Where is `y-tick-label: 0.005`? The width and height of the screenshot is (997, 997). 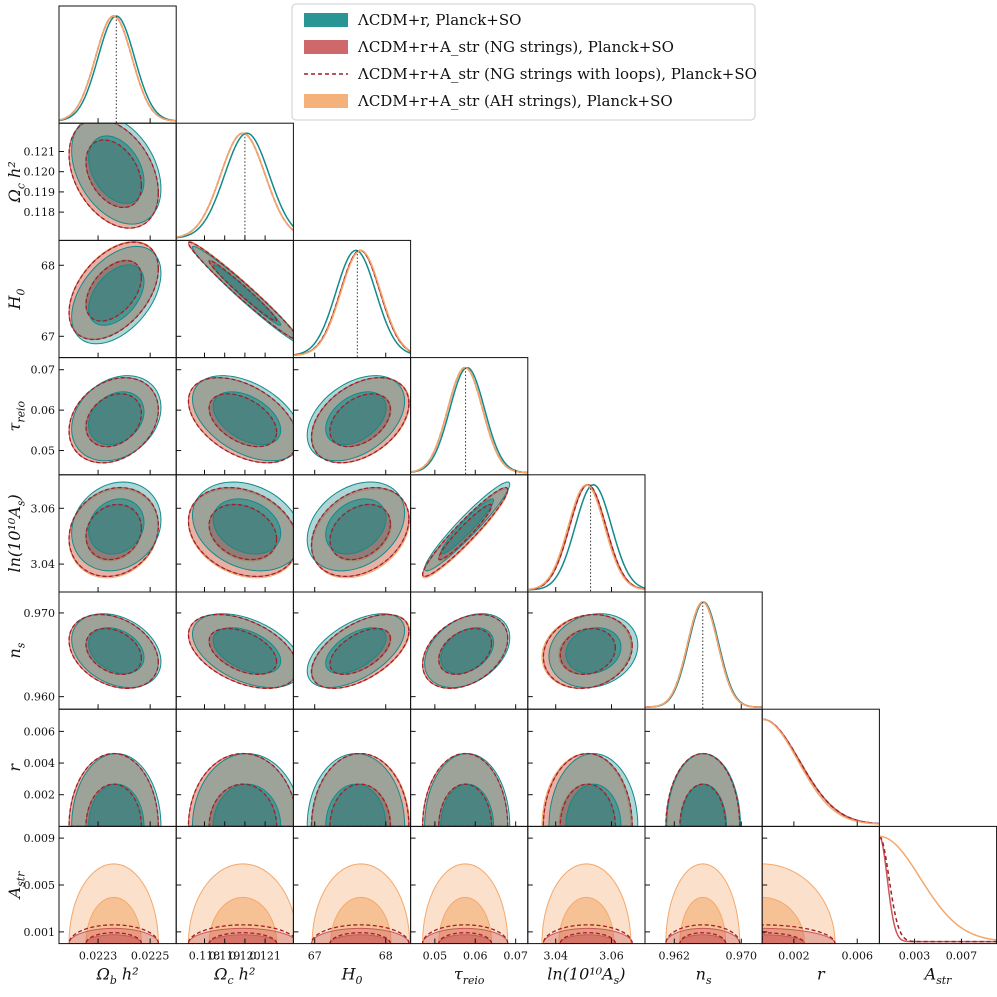 y-tick-label: 0.005 is located at coordinates (40, 885).